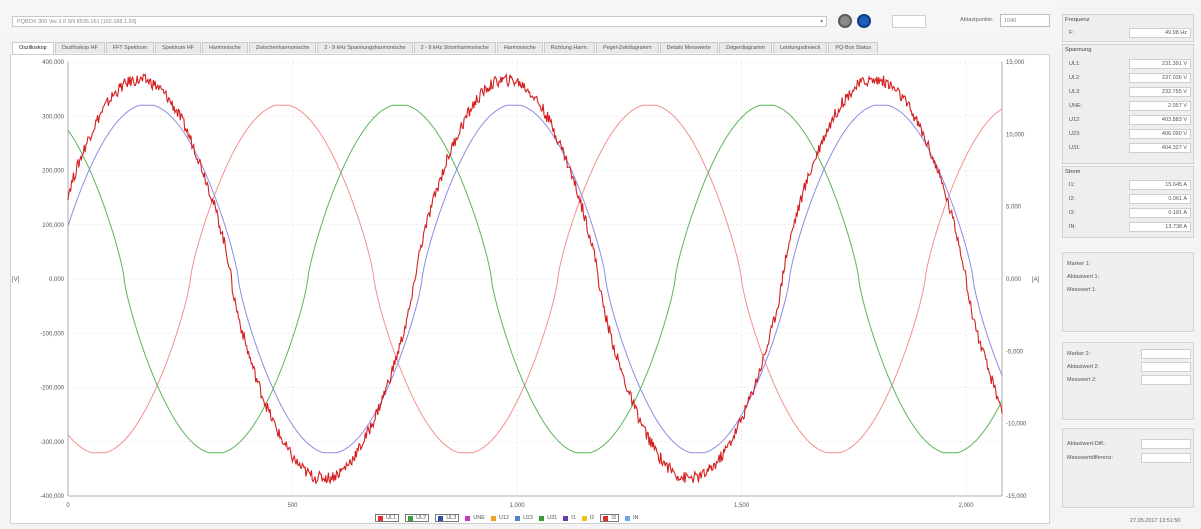 This screenshot has height=529, width=1201. I want to click on legend-item: U12, so click(499, 518).